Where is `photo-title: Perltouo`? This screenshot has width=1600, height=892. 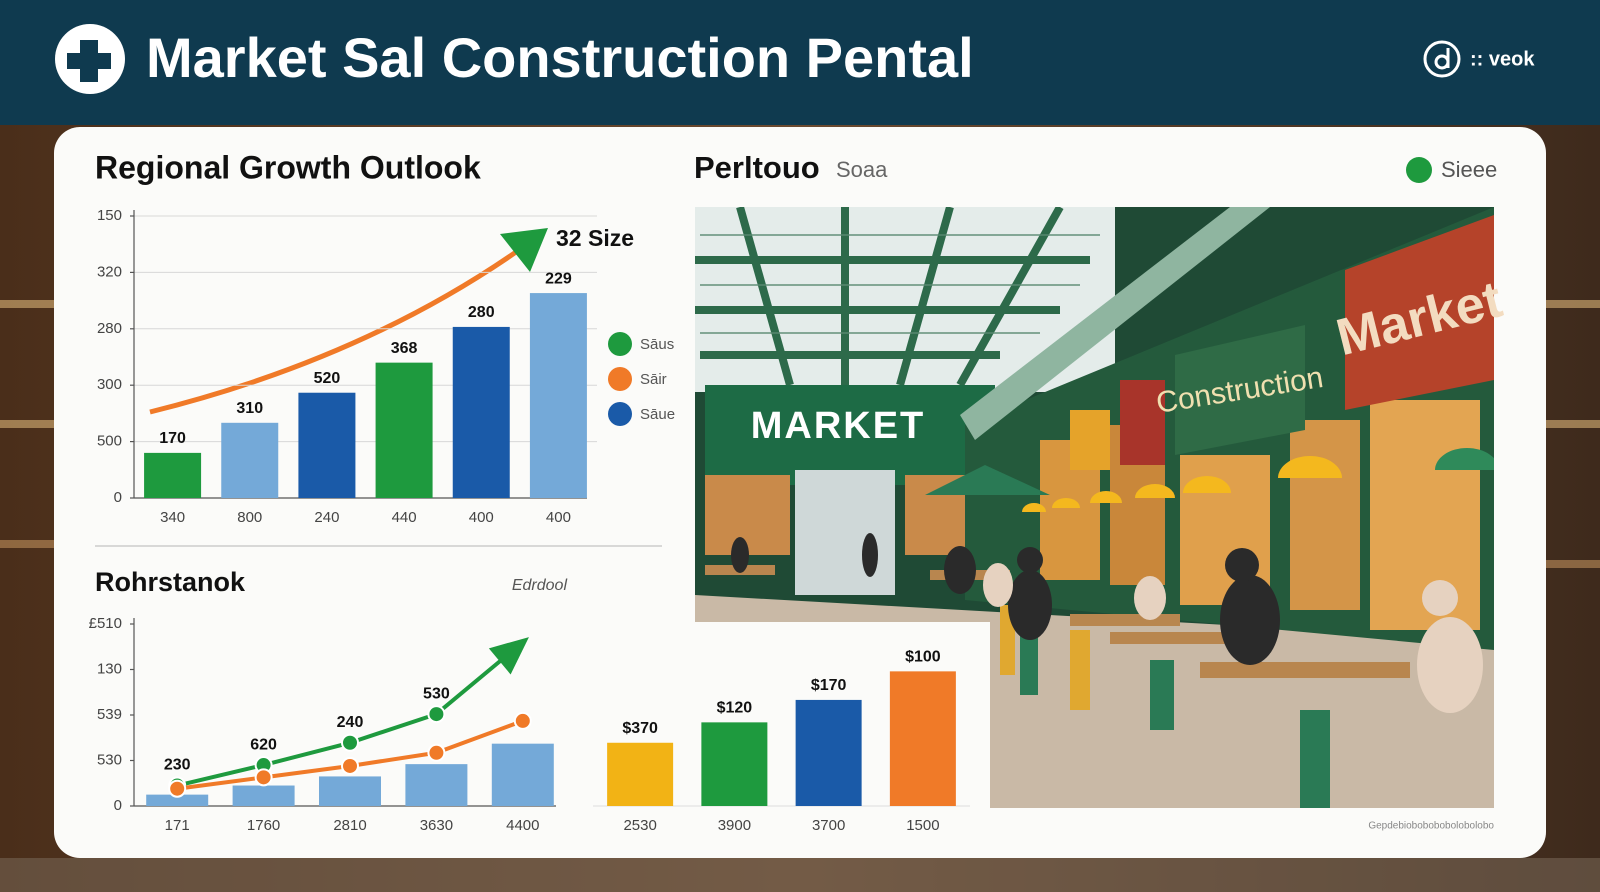
photo-title: Perltouo is located at coordinates (757, 167).